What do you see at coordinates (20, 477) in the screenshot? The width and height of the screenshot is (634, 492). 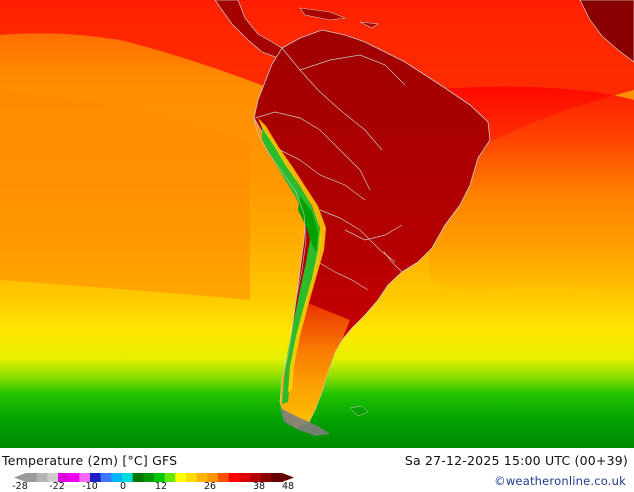 I see `scale-arrow-low` at bounding box center [20, 477].